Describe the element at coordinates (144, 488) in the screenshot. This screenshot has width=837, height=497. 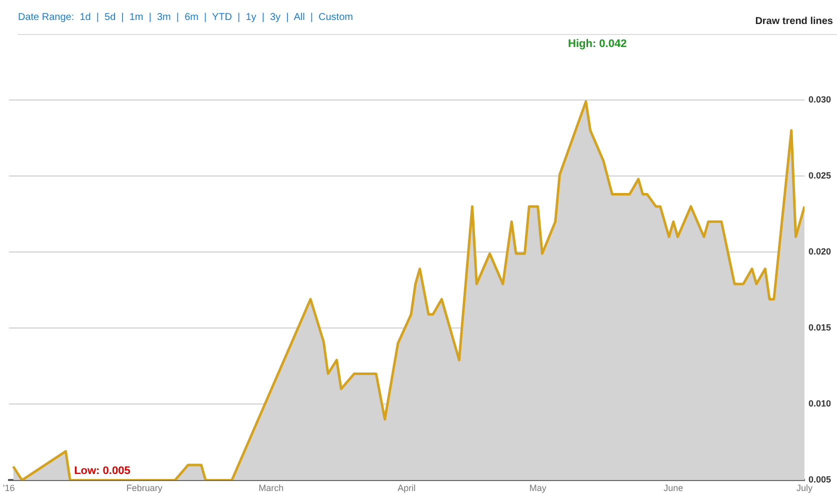
I see `x-tick-label: February` at that location.